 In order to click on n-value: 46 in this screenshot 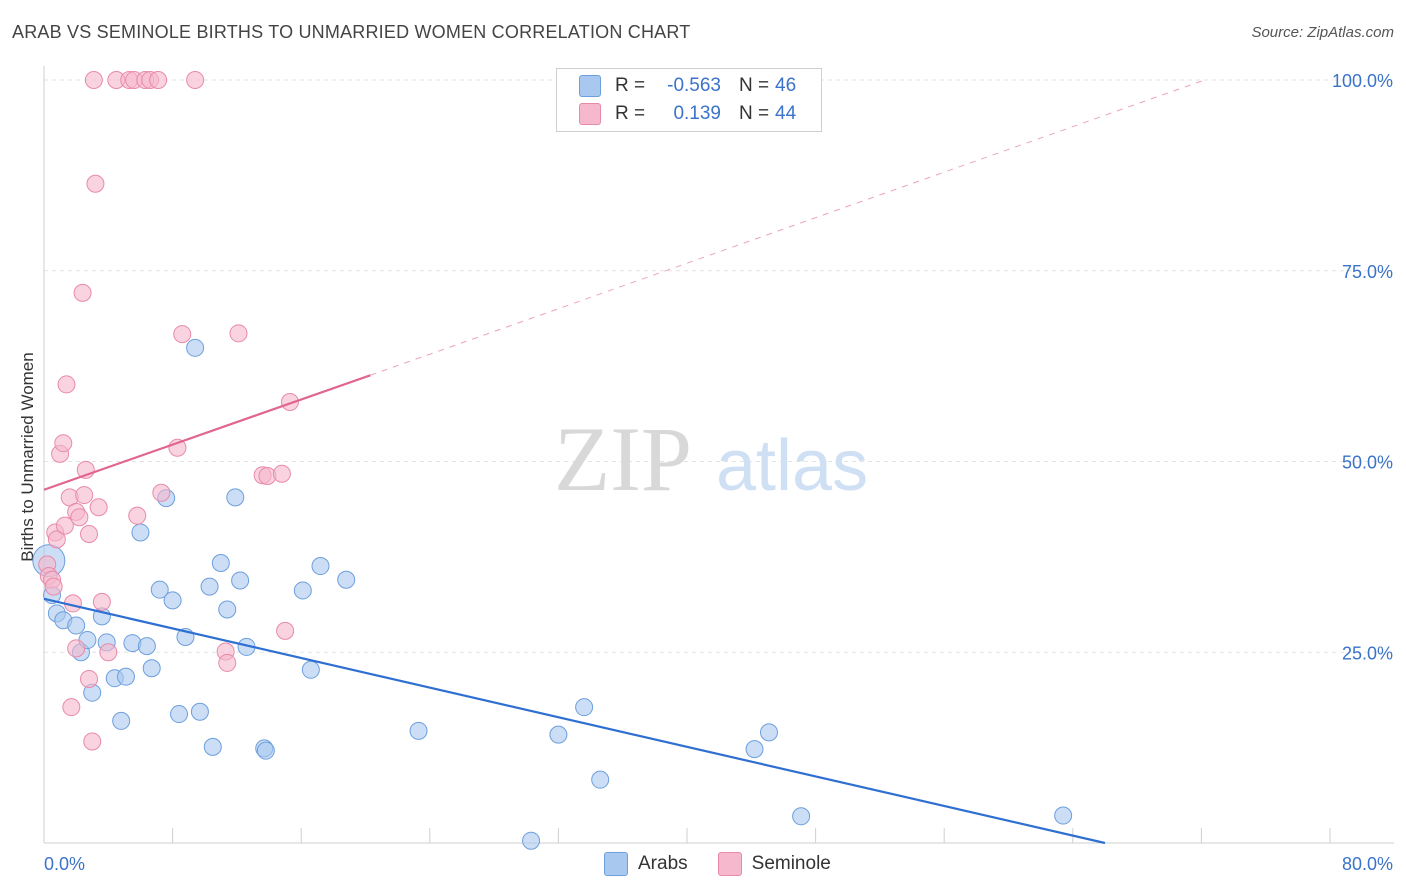, I will do `click(786, 85)`.